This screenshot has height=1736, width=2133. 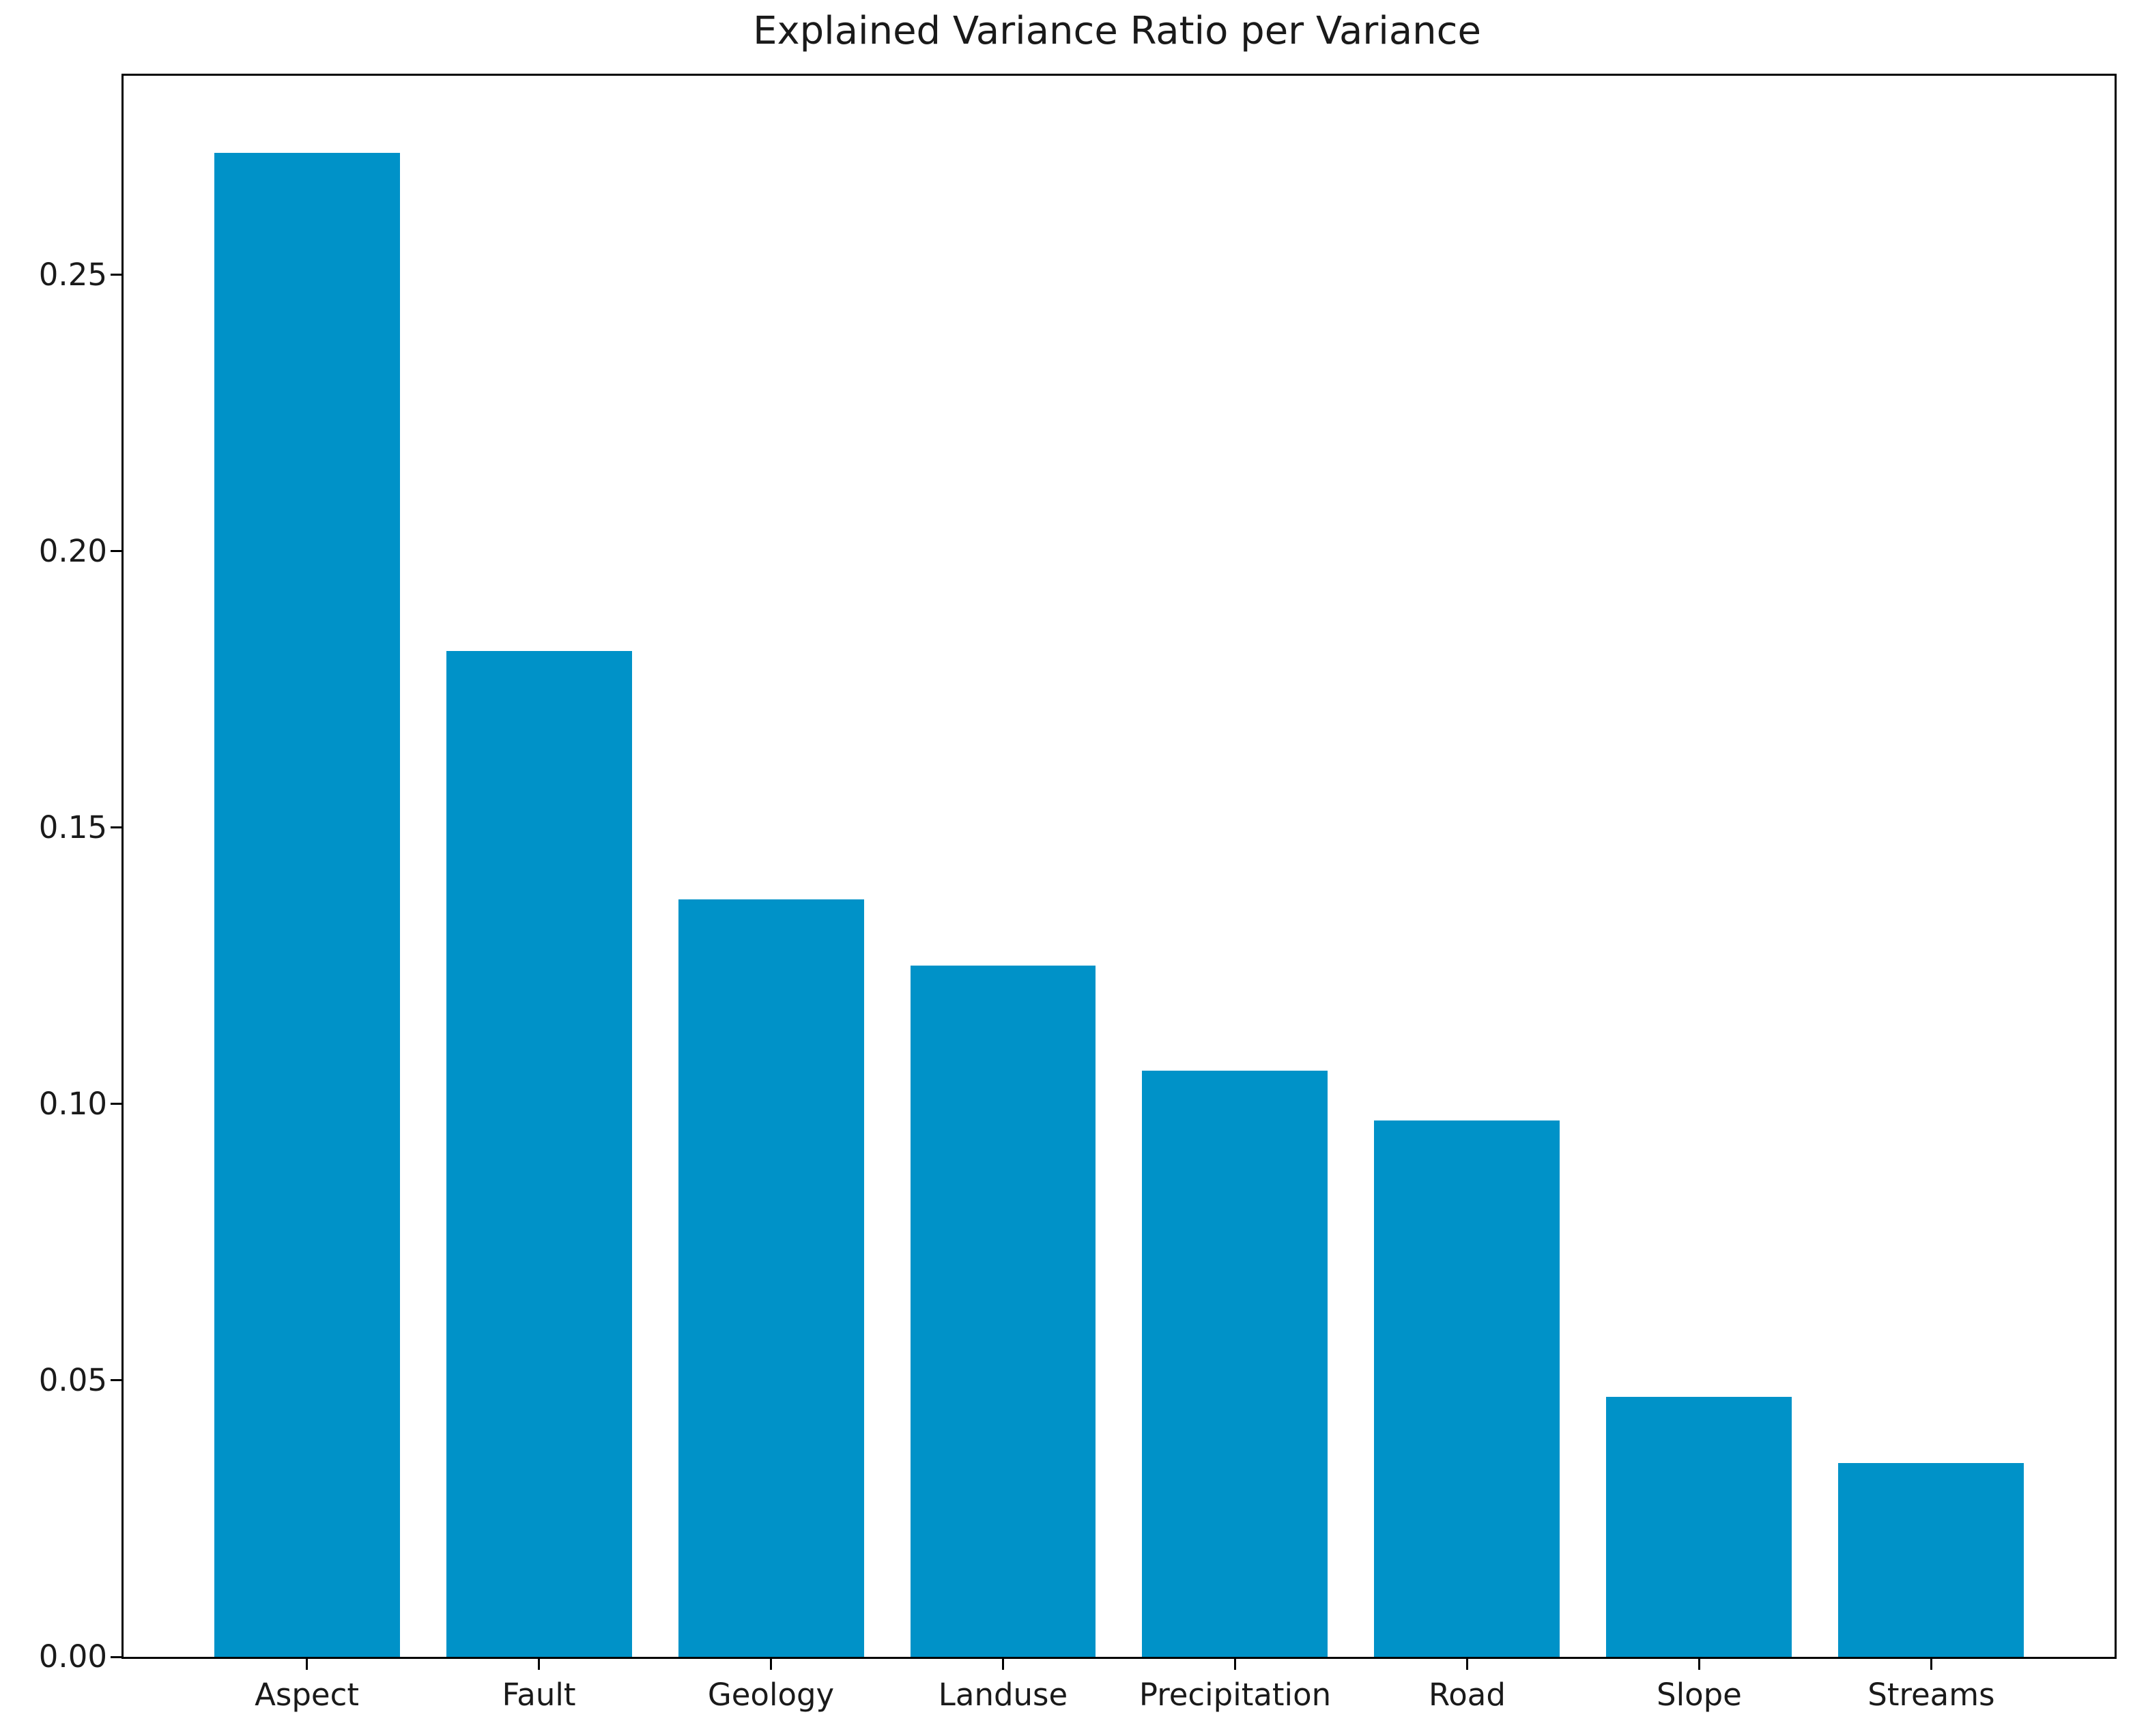 What do you see at coordinates (771, 1695) in the screenshot?
I see `x-tick-label-geology: Geology` at bounding box center [771, 1695].